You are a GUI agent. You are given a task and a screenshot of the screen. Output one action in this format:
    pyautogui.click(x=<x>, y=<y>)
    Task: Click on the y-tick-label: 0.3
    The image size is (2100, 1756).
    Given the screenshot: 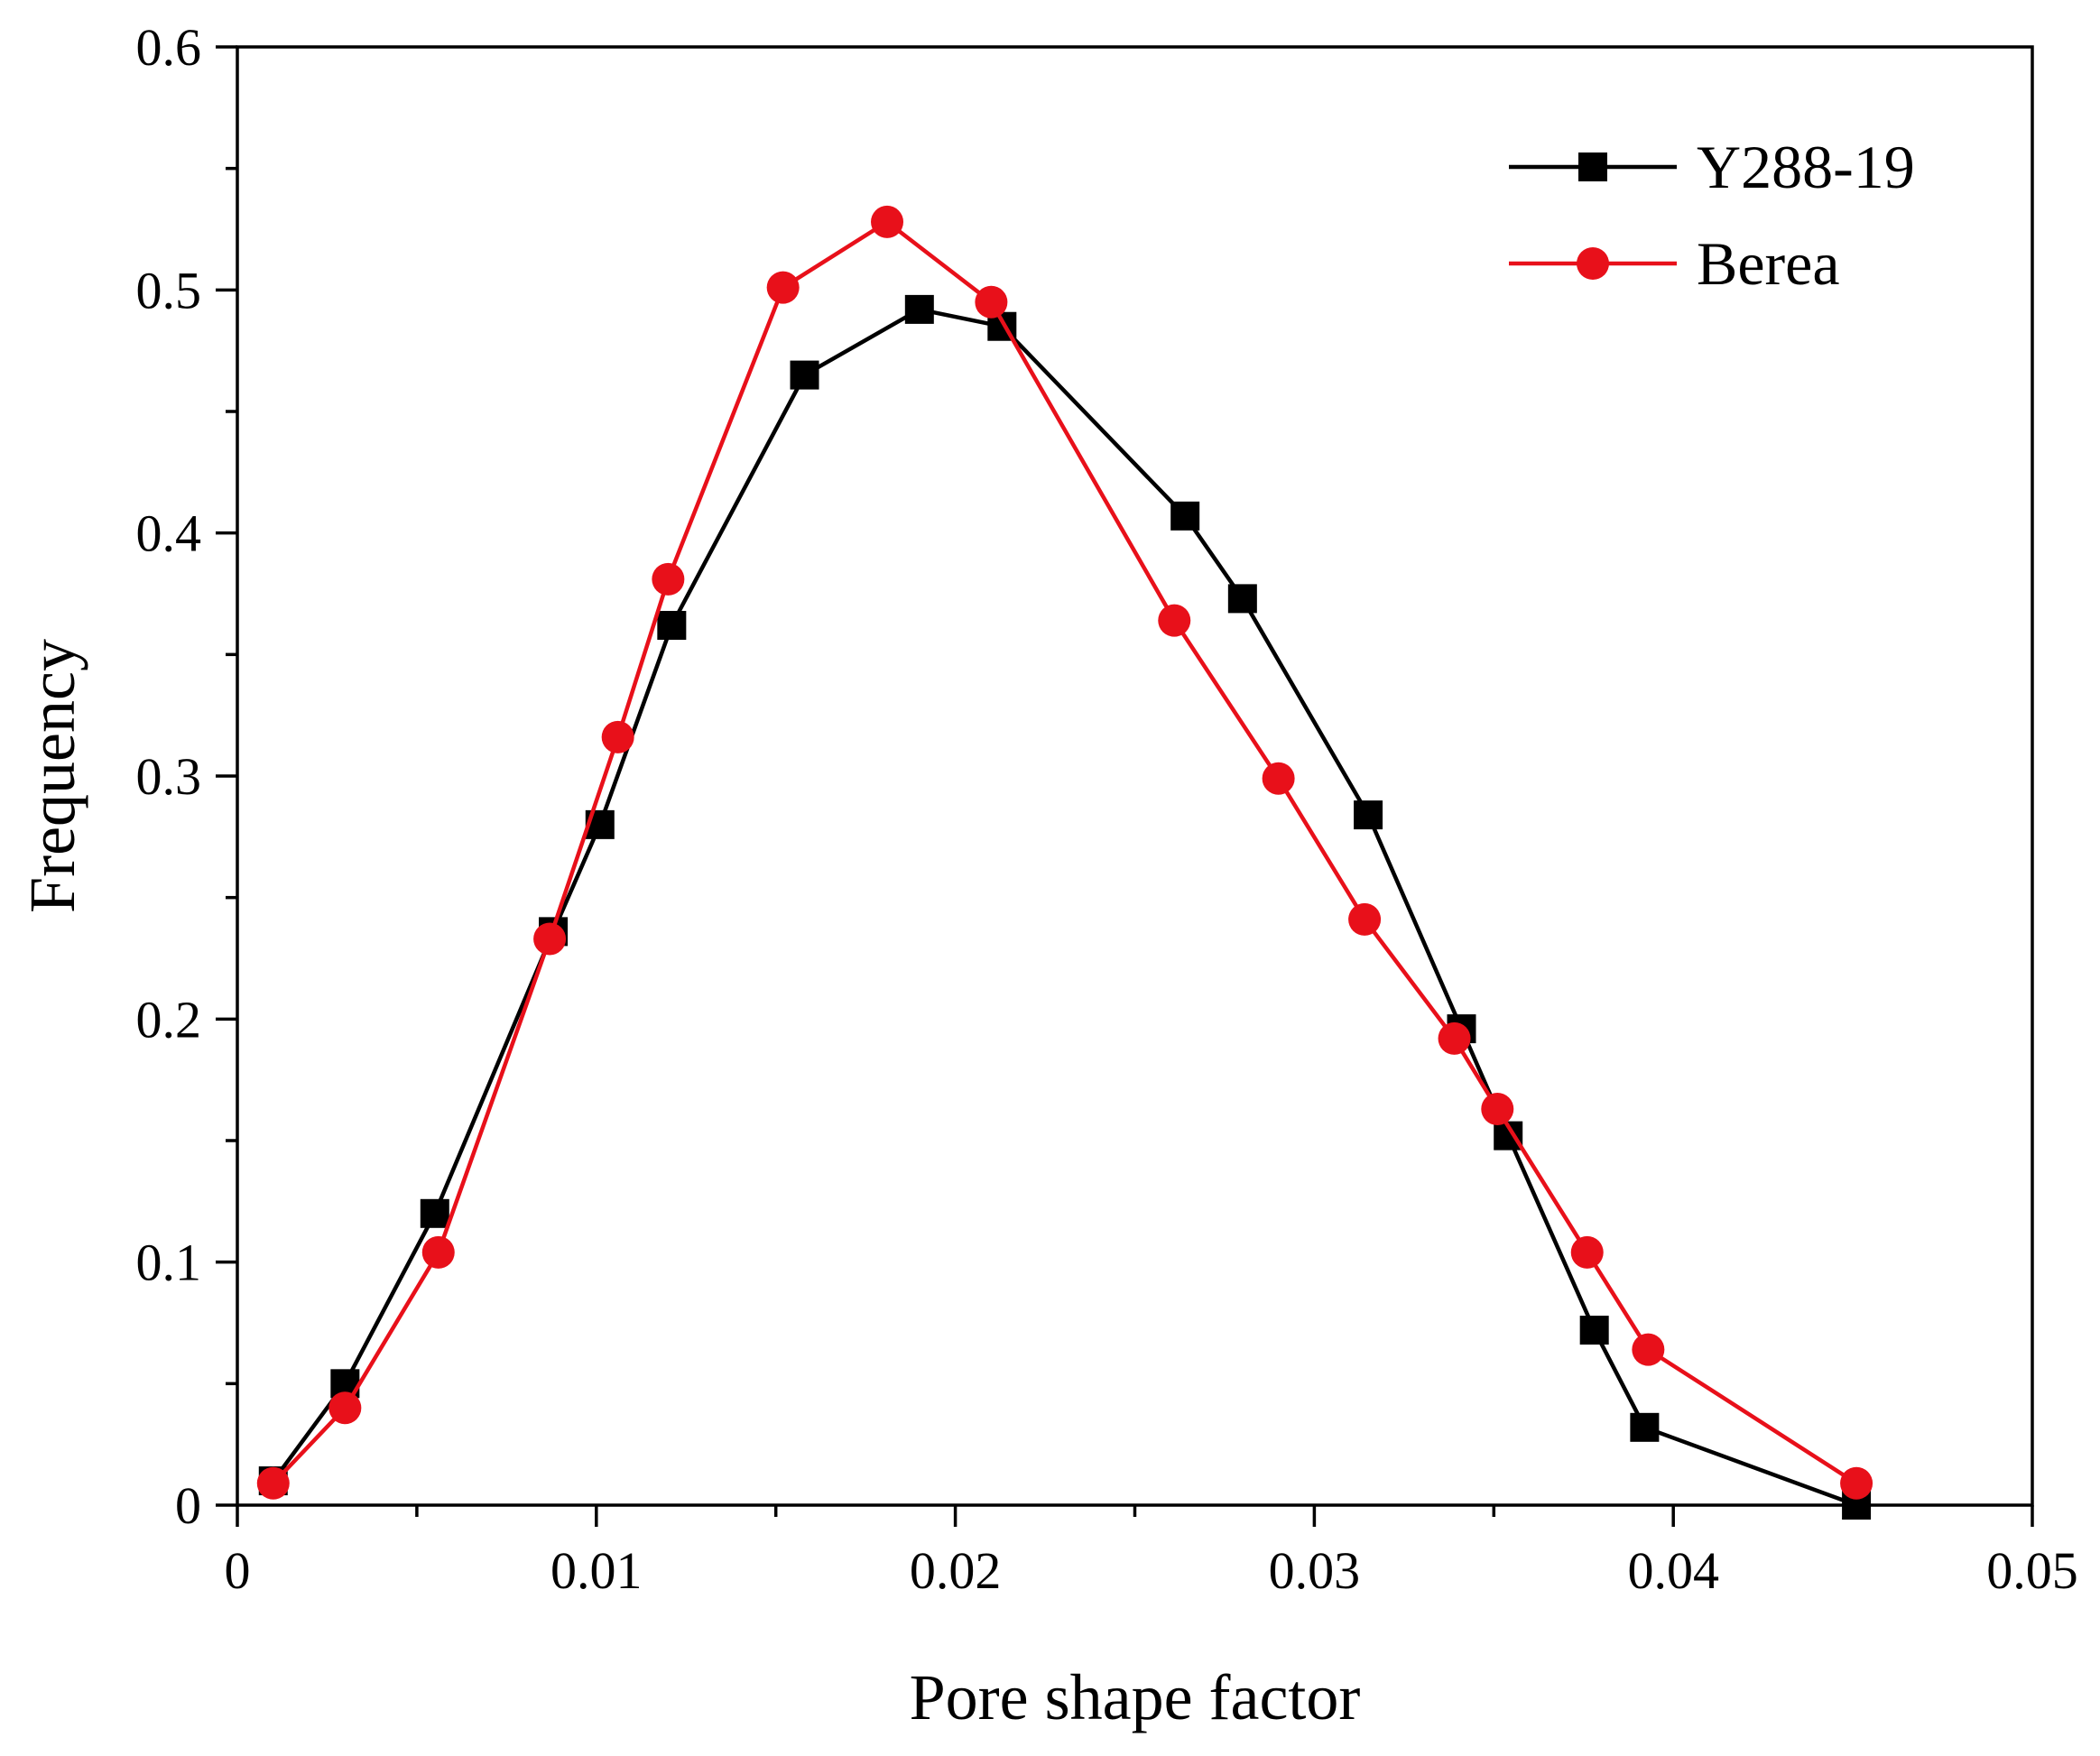 What is the action you would take?
    pyautogui.click(x=169, y=776)
    